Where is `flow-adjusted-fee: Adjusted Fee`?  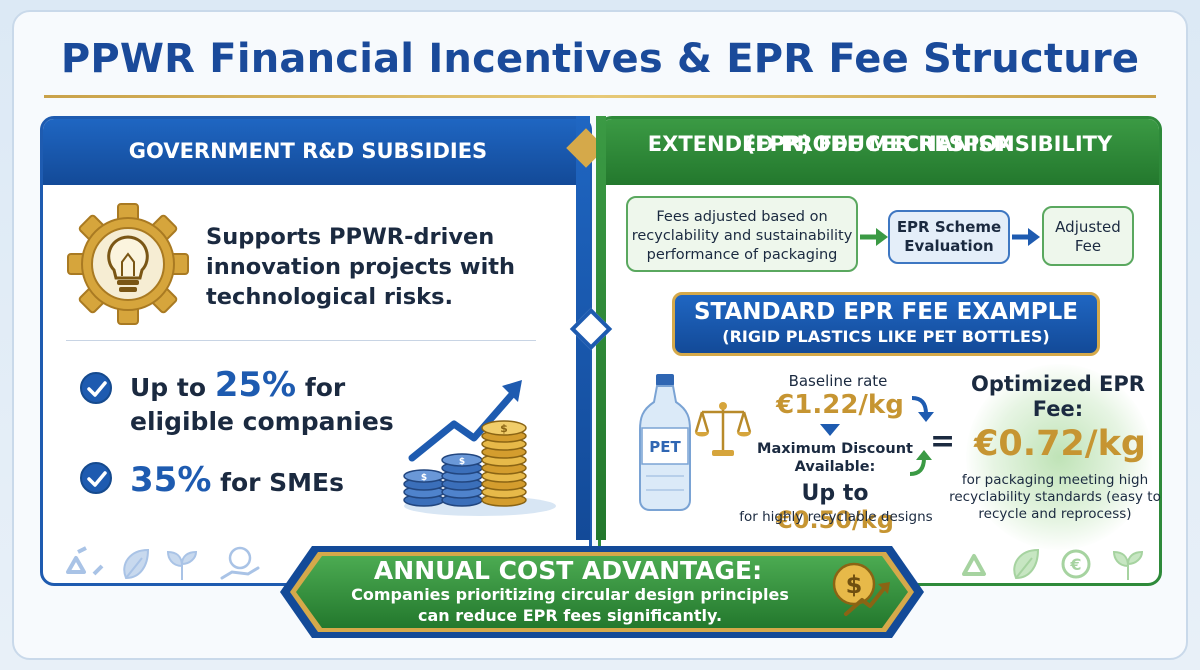
flow-adjusted-fee: Adjusted Fee is located at coordinates (1088, 236).